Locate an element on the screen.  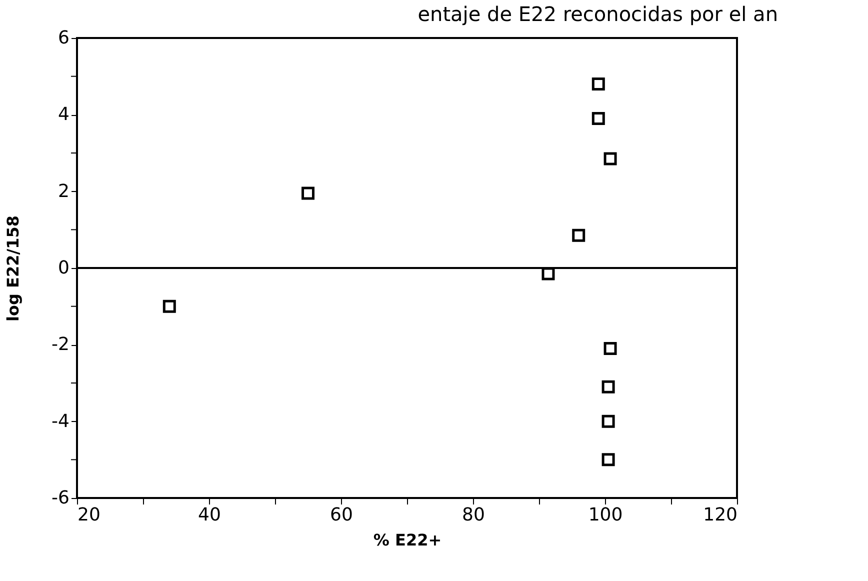
y-tick-label: 0 is located at coordinates (64, 268).